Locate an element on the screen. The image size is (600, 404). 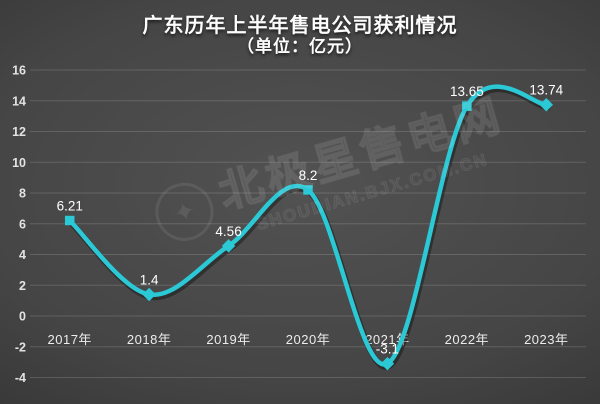
y-axis-tick-label: -2 is located at coordinates (20, 347).